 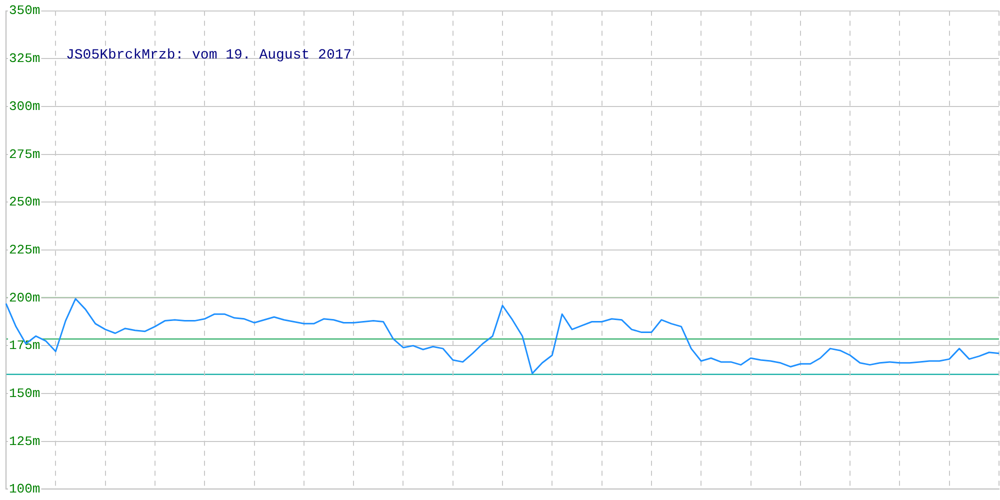 What do you see at coordinates (24, 10) in the screenshot?
I see `y-tick-label: 350m` at bounding box center [24, 10].